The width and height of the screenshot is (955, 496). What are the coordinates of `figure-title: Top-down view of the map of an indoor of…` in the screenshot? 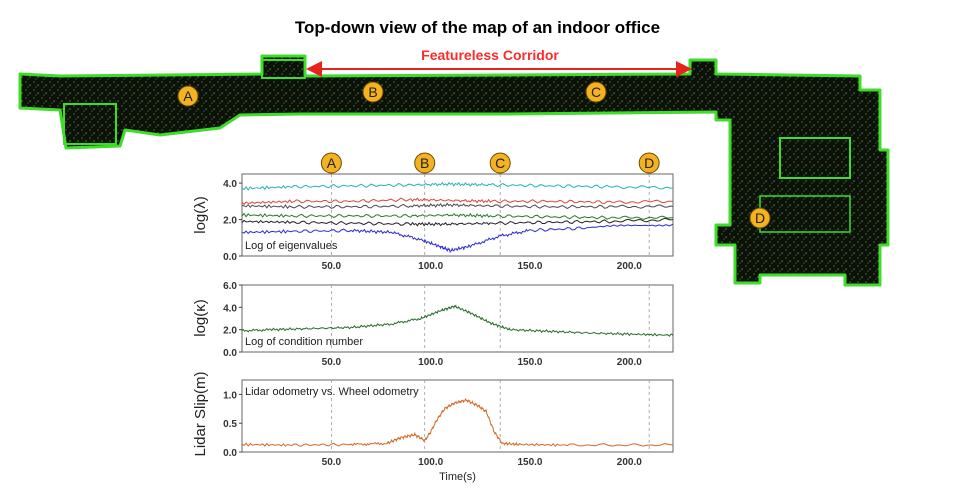 It's located at (477, 27).